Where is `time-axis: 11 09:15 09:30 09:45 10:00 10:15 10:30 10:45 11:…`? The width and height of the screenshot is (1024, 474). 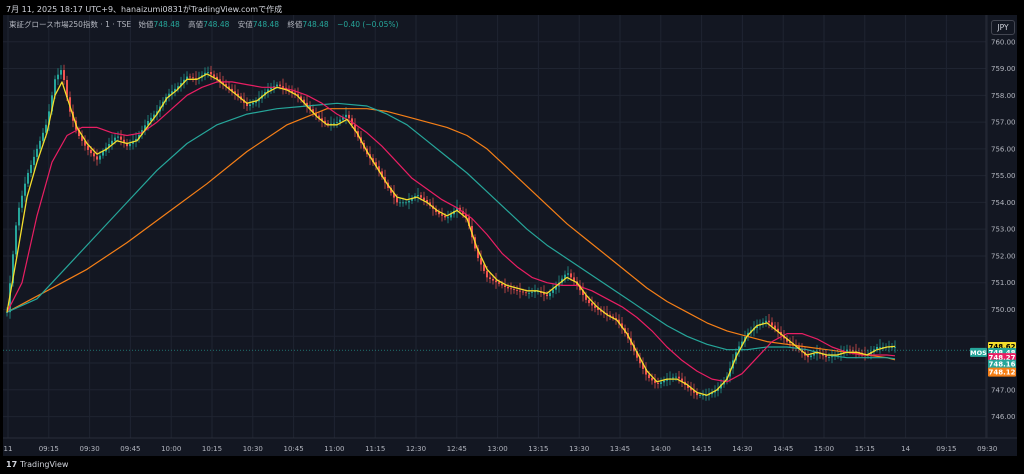
time-axis: 11 09:15 09:30 09:45 10:00 10:15 10:30 10:45 11:… is located at coordinates (501, 449).